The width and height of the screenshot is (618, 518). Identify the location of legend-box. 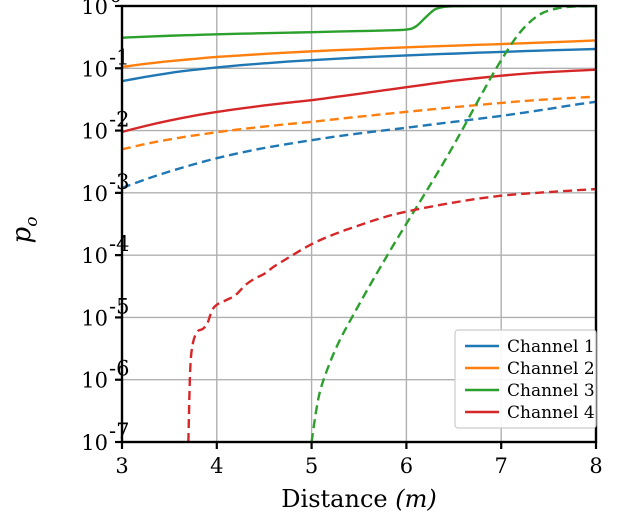
(525, 379).